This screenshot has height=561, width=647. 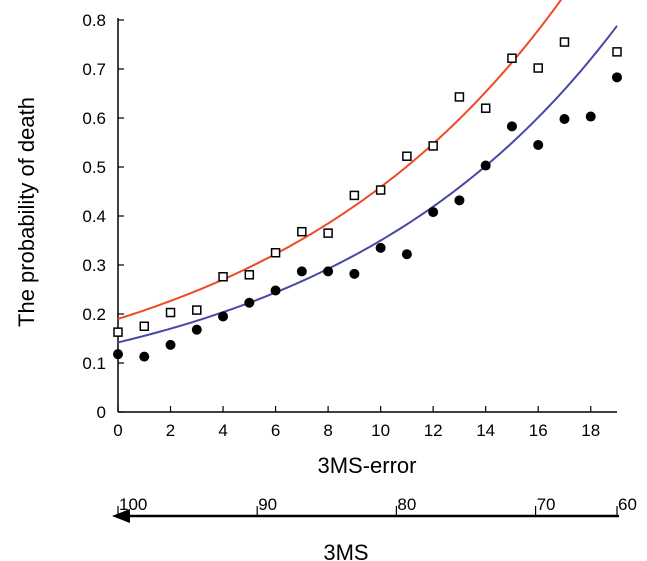 I want to click on secondary-tick-label: 60, so click(x=627, y=504).